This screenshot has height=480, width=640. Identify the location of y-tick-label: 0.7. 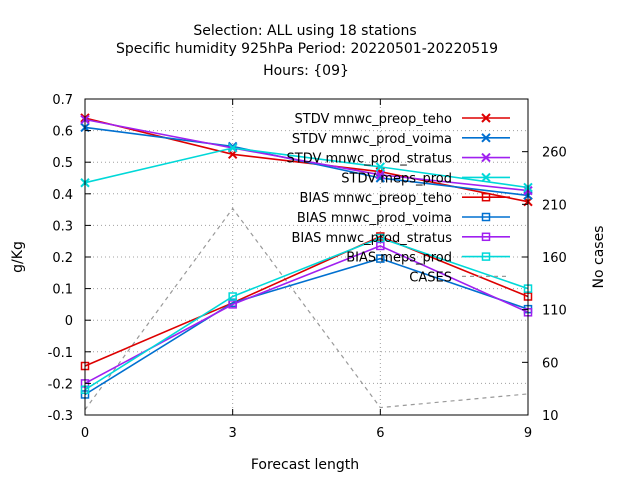
(62, 100).